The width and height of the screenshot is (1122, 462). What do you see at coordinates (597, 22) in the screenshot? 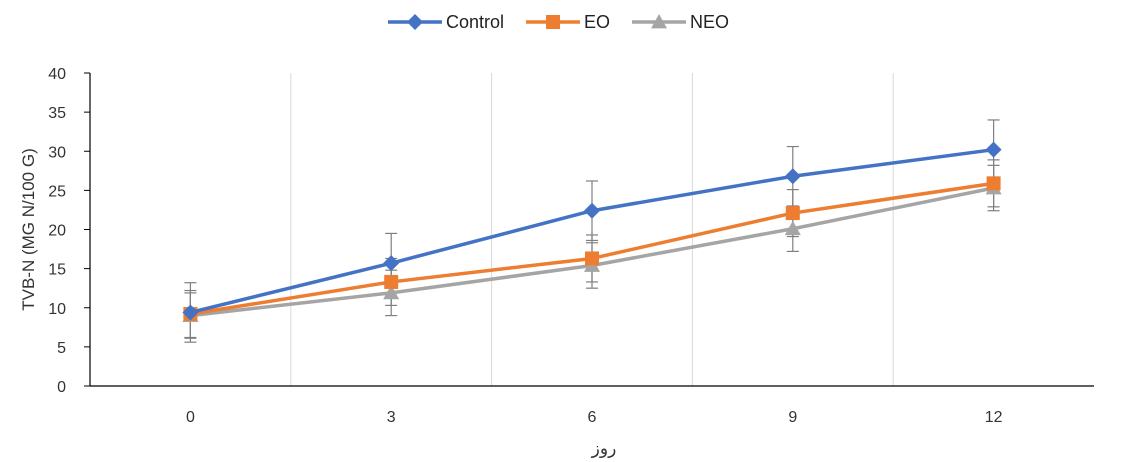
I see `legend-label: EO` at bounding box center [597, 22].